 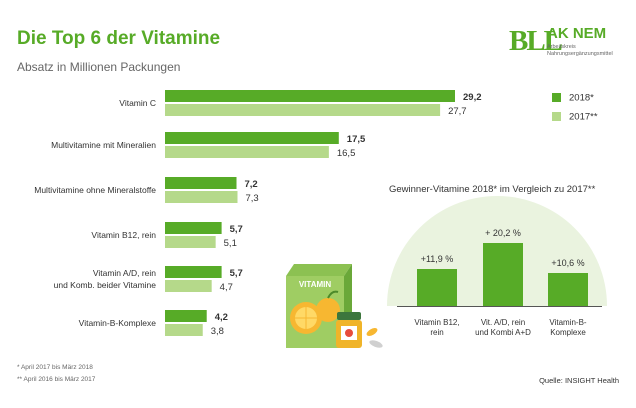 What do you see at coordinates (556, 98) in the screenshot?
I see `legend-swatch-2018` at bounding box center [556, 98].